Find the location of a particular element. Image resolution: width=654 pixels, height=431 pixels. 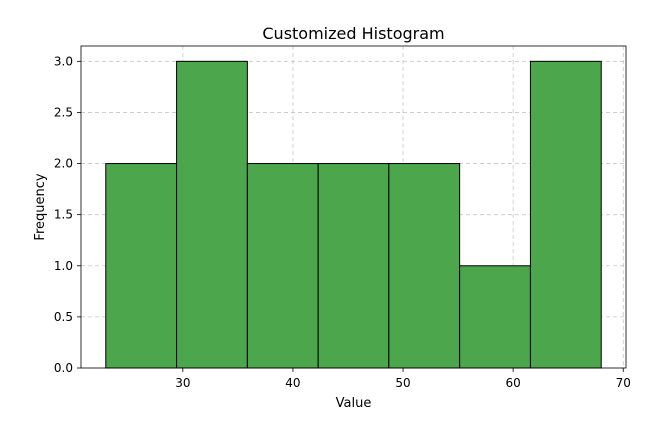

y-tick-label: 1.5 is located at coordinates (63, 215).